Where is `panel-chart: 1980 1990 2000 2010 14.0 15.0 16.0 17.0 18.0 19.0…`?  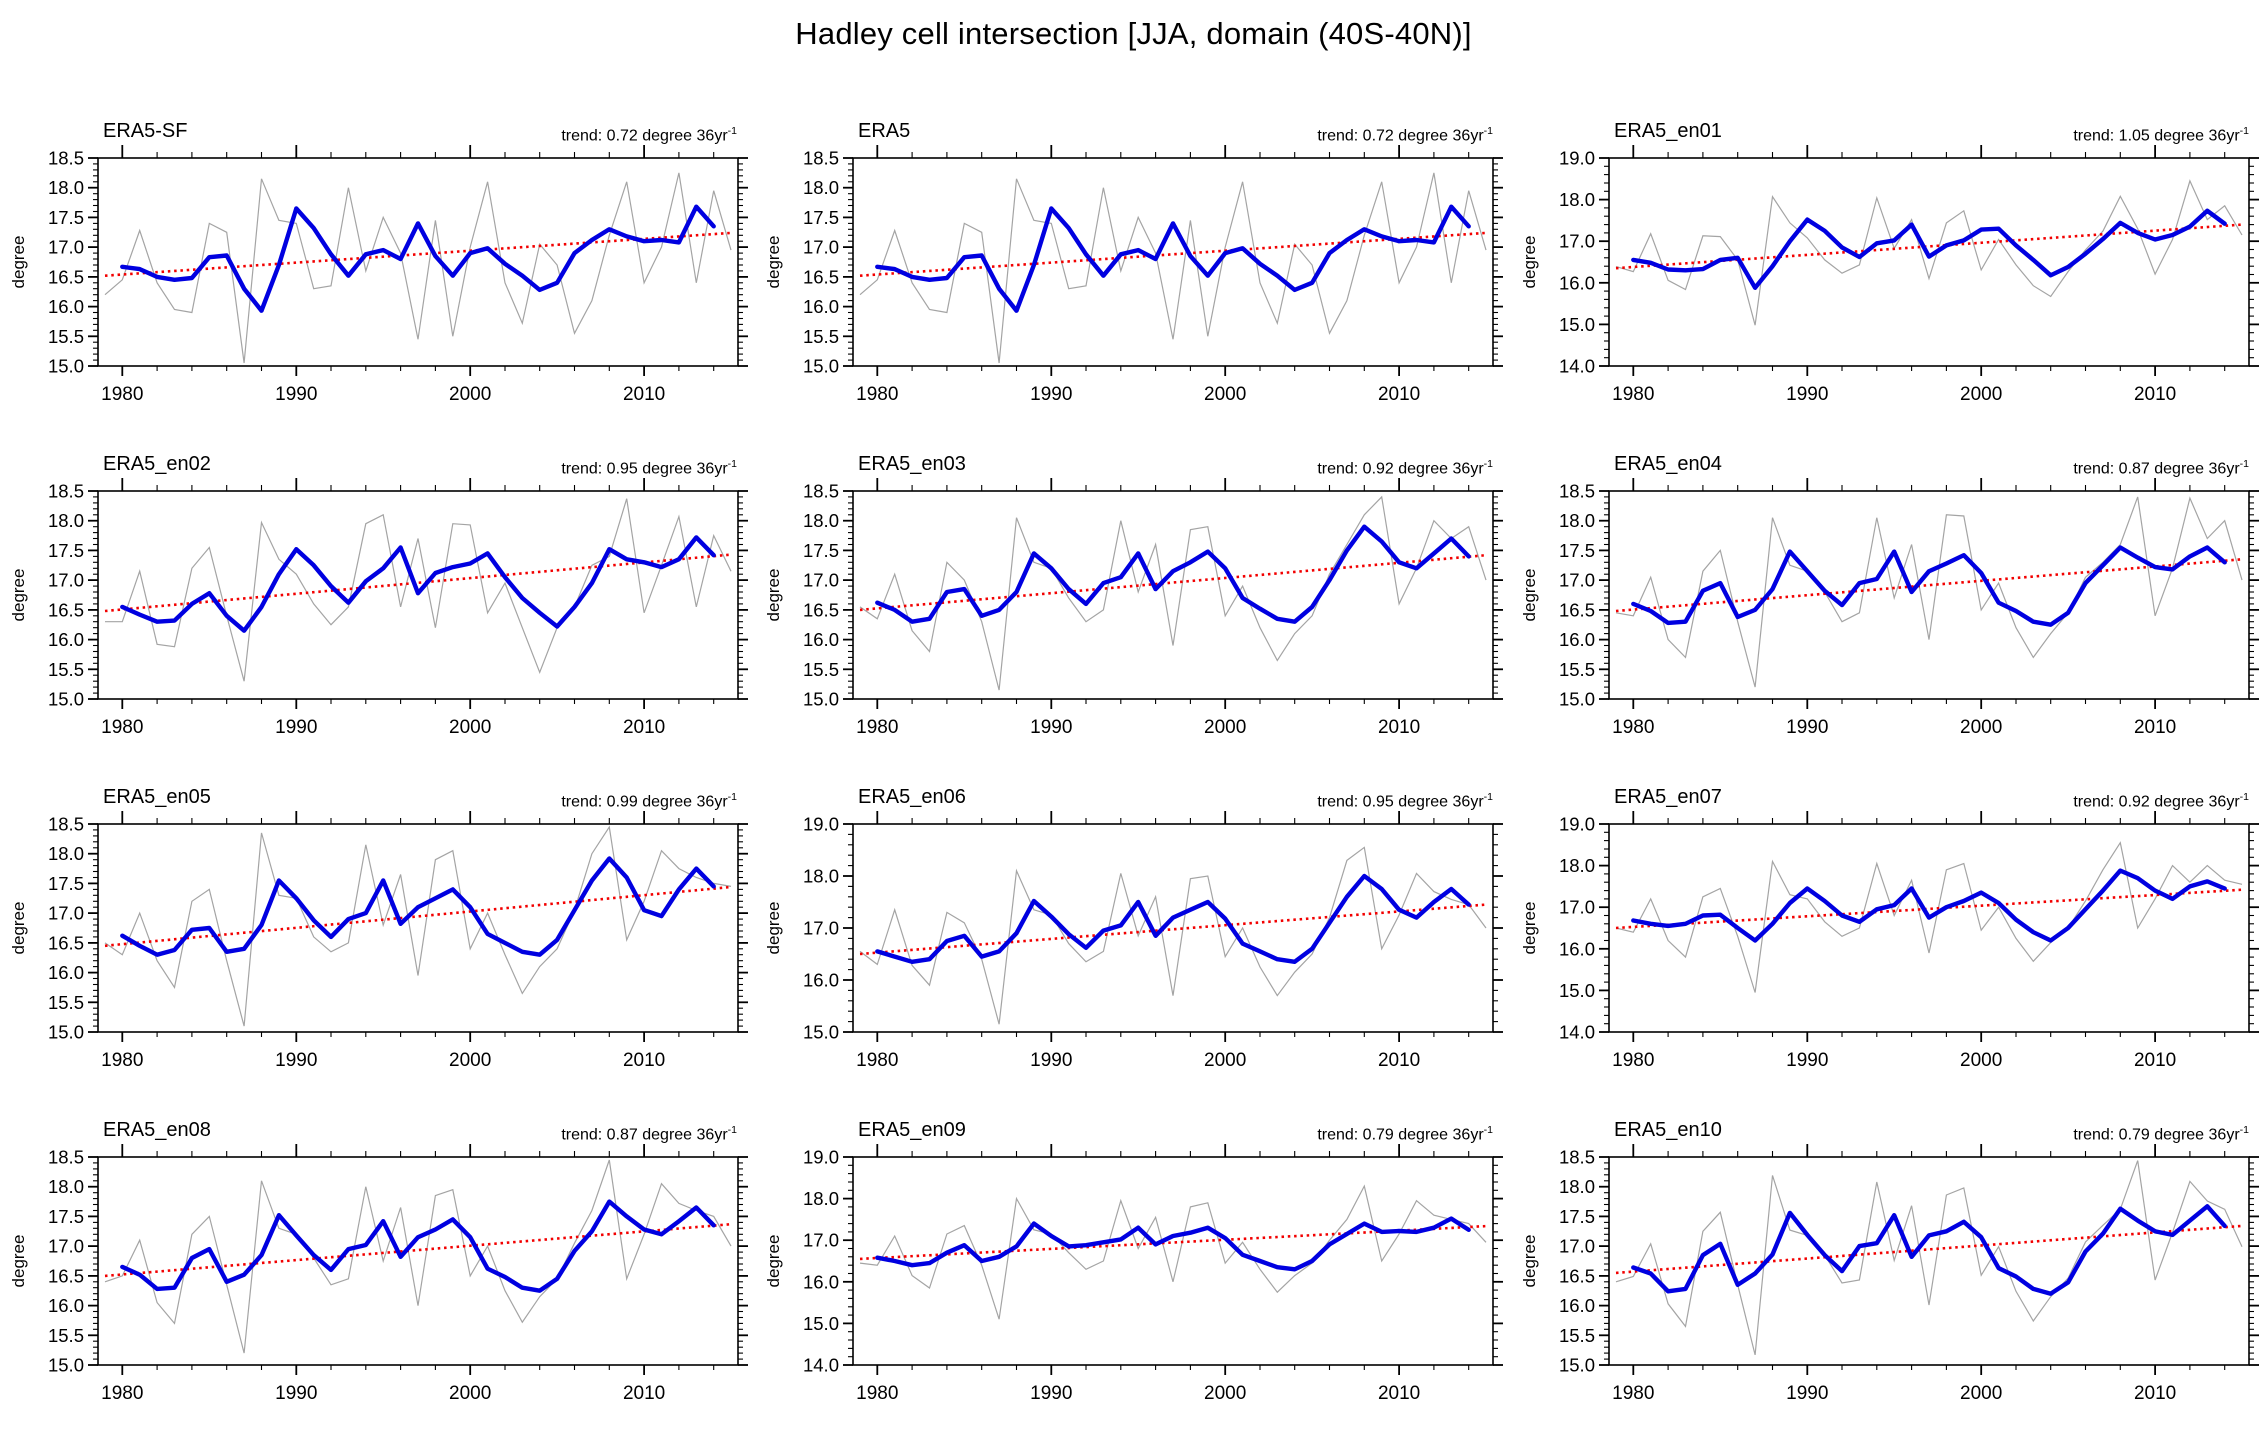
panel-chart: 1980 1990 2000 2010 14.0 15.0 16.0 17.0 18.0 19.0… is located at coordinates (1133, 1274).